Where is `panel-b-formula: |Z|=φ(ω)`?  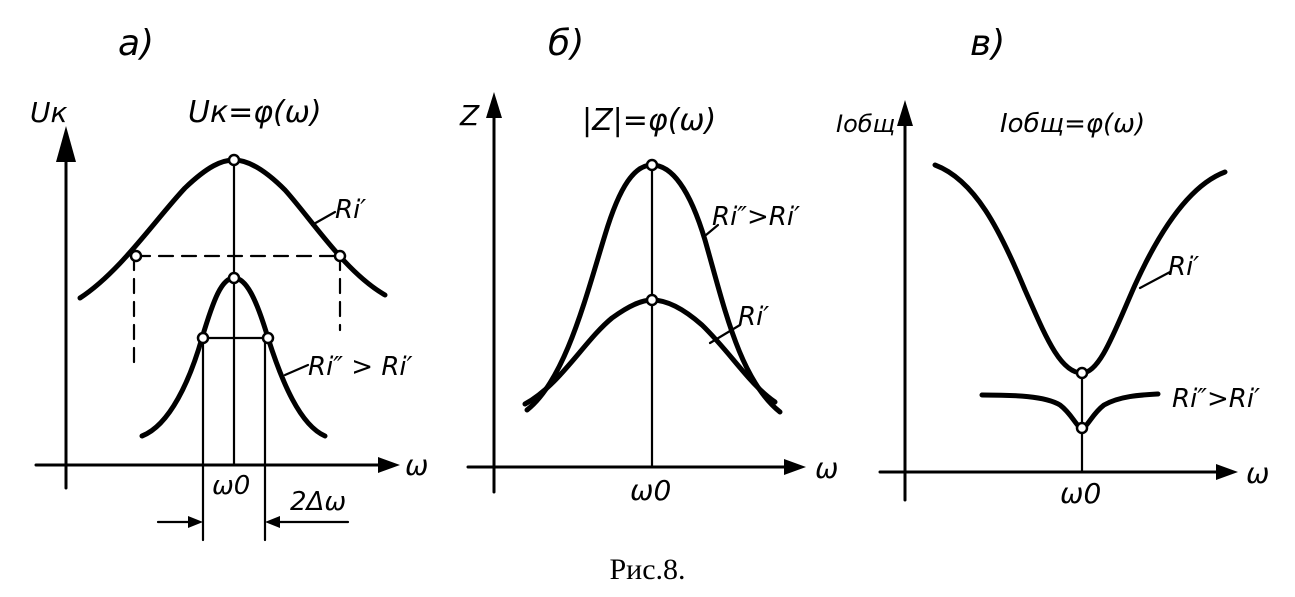 panel-b-formula: |Z|=φ(ω) is located at coordinates (649, 120).